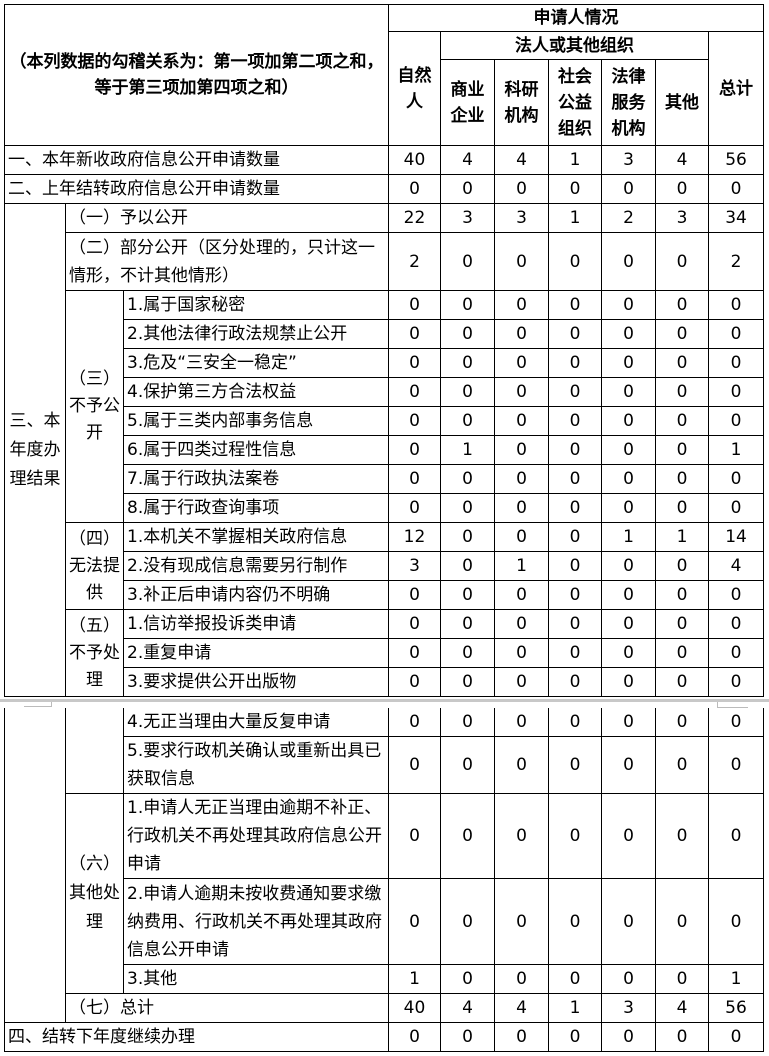 The height and width of the screenshot is (1056, 769). I want to click on row-label: 1.本机关不掌握相关政府信息, so click(256, 537).